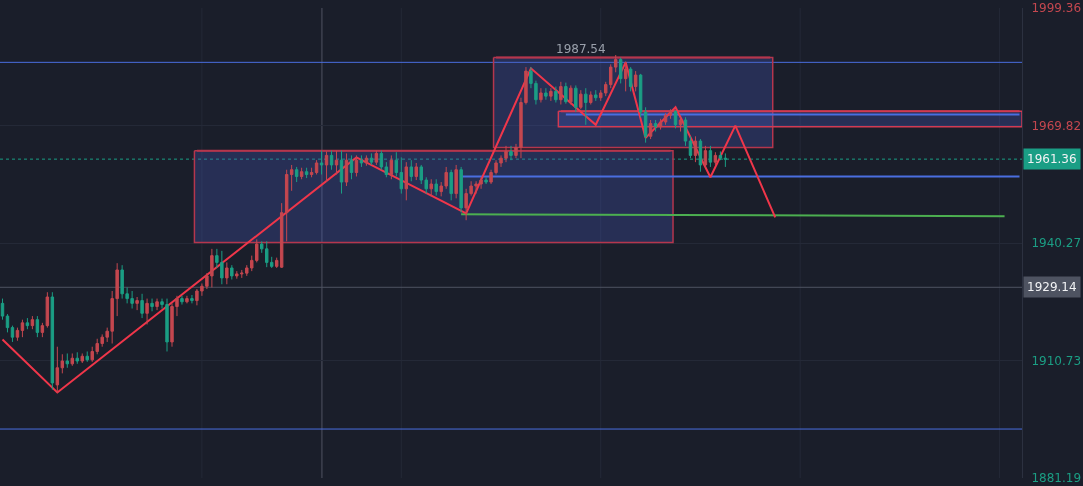 The image size is (1083, 486). I want to click on y-tick-label: 1969.82, so click(1056, 125).